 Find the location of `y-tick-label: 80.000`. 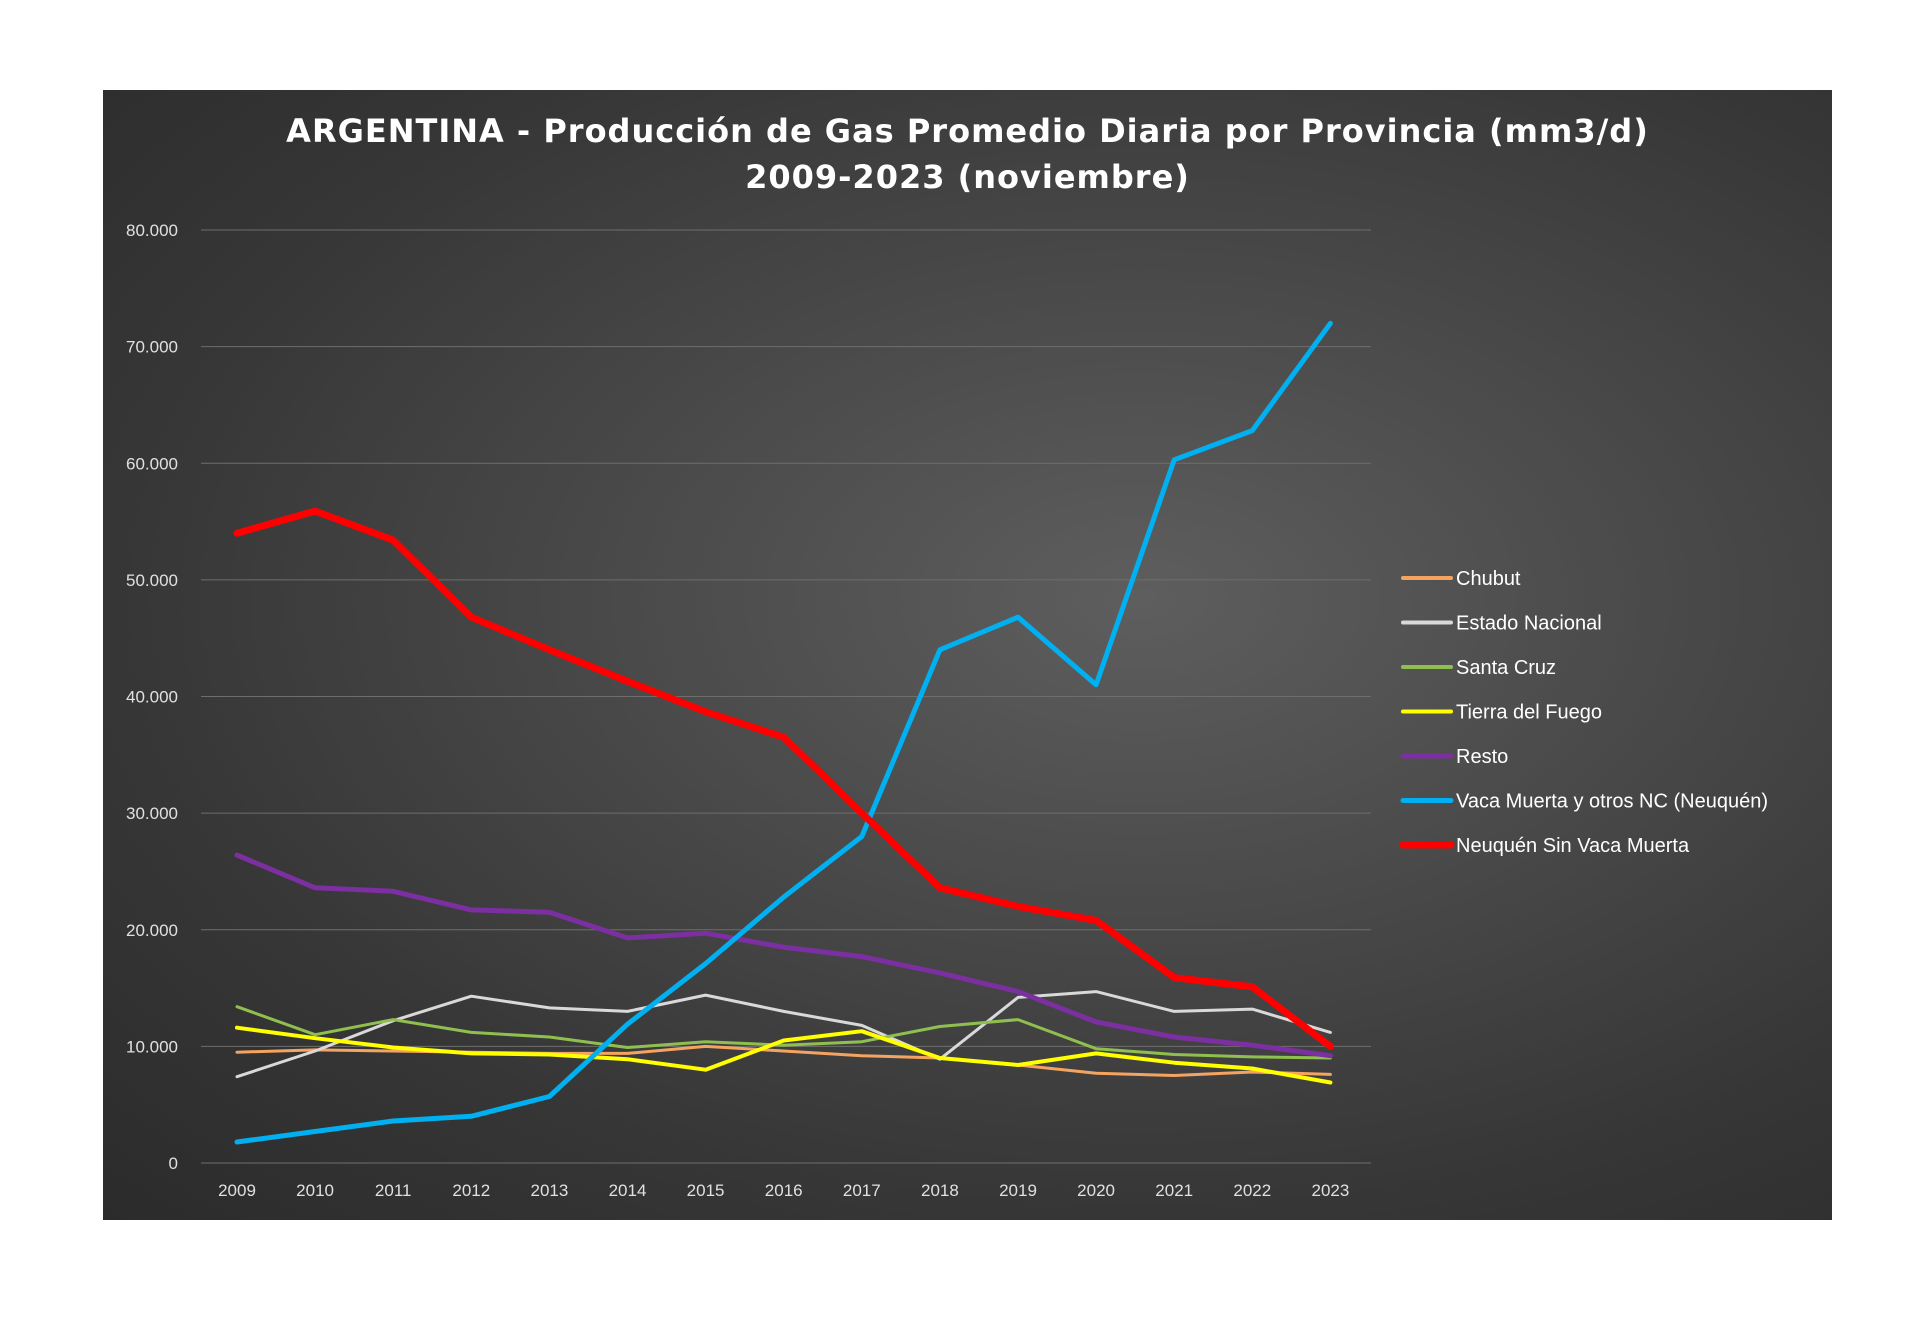

y-tick-label: 80.000 is located at coordinates (152, 230).